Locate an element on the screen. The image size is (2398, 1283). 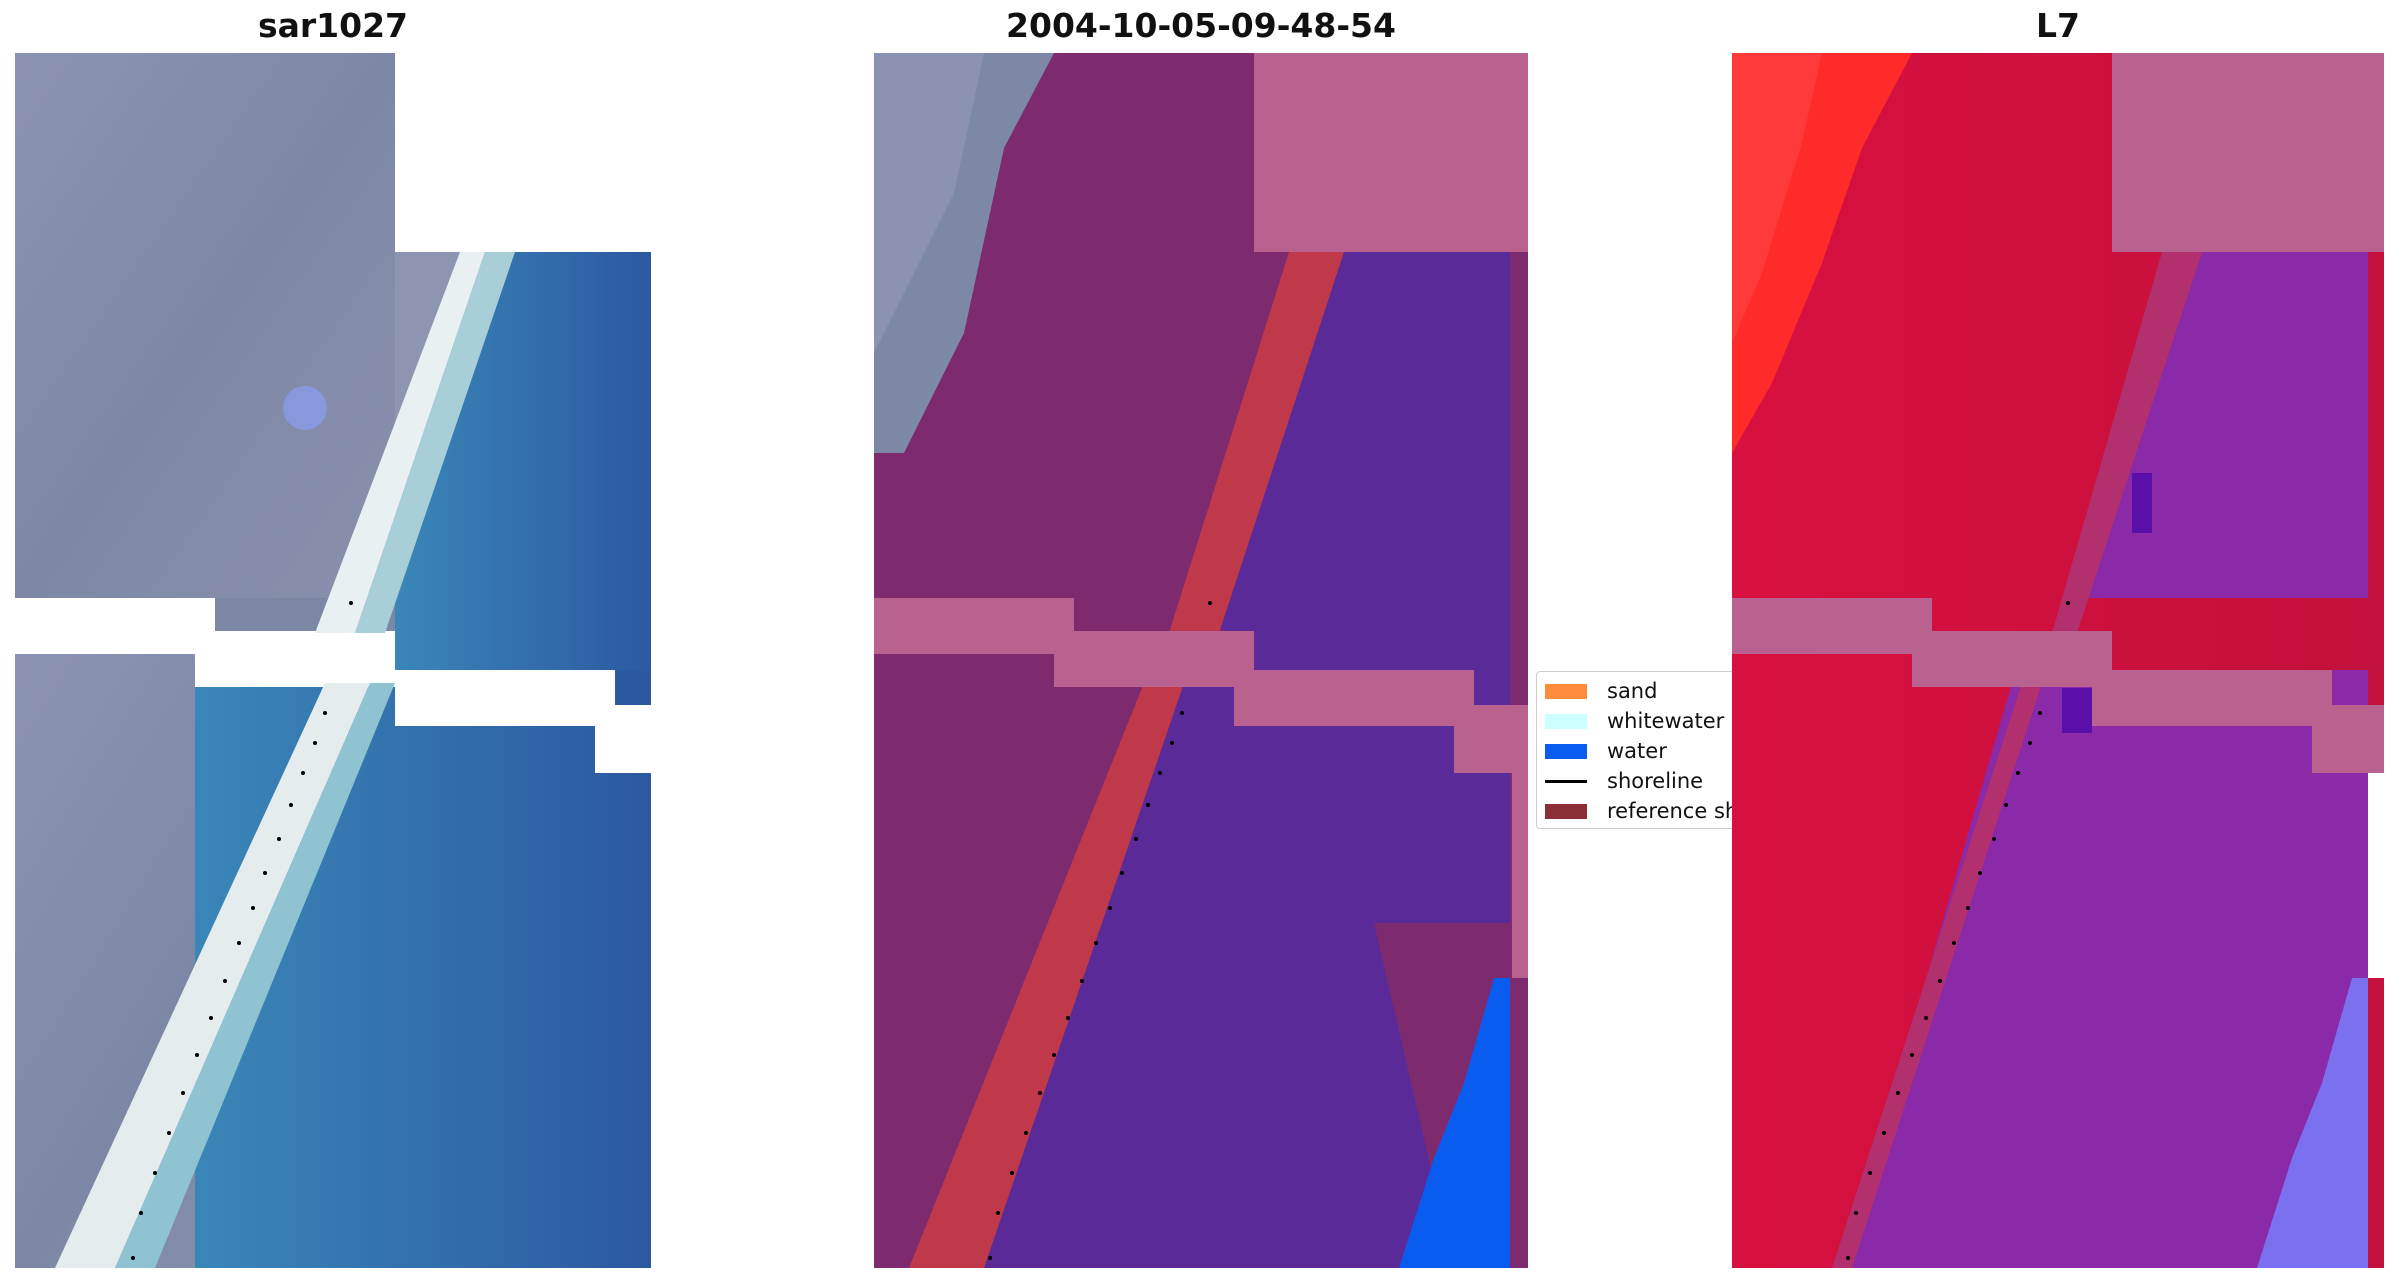
panel-title-index: L7 is located at coordinates (2058, 25).